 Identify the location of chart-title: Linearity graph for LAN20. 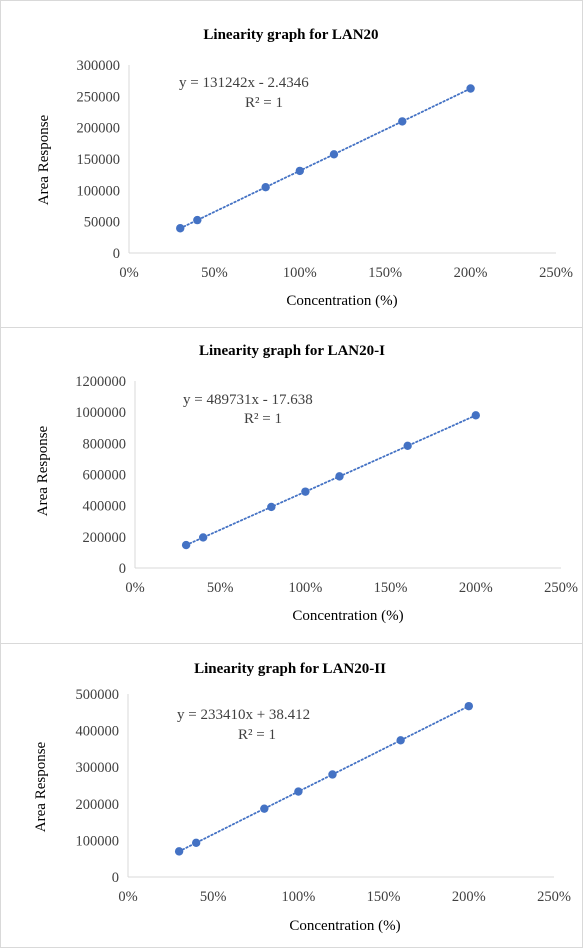
(290, 35).